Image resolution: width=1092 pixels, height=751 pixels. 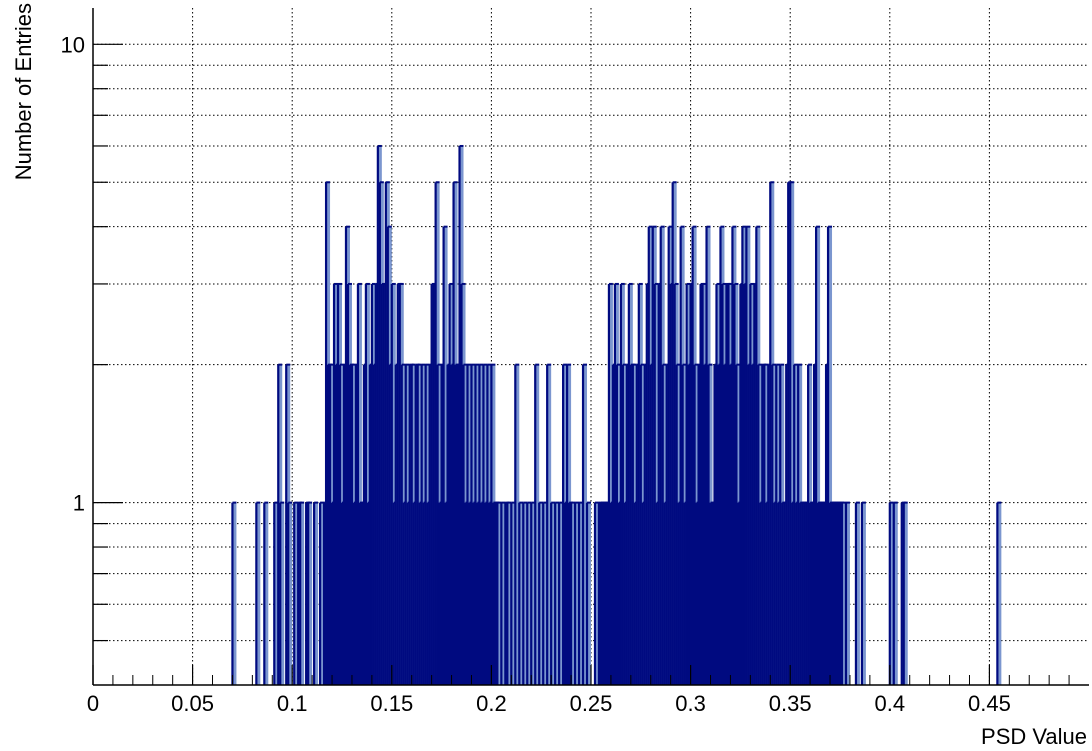 What do you see at coordinates (92, 337) in the screenshot?
I see `y-axis-ticks: 1 10` at bounding box center [92, 337].